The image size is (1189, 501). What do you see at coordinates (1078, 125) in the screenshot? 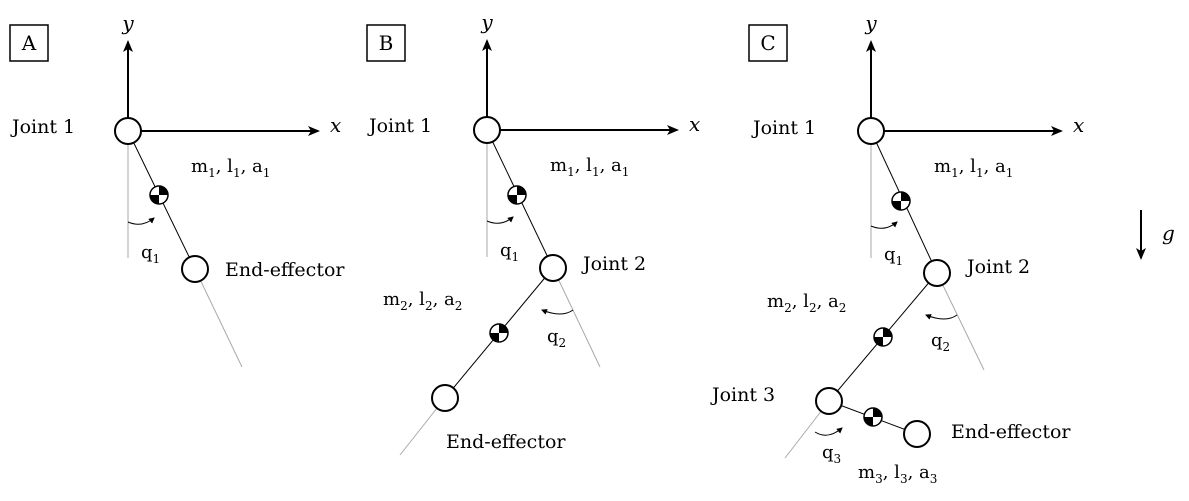
I see `panel-c-x-axis-label: x` at bounding box center [1078, 125].